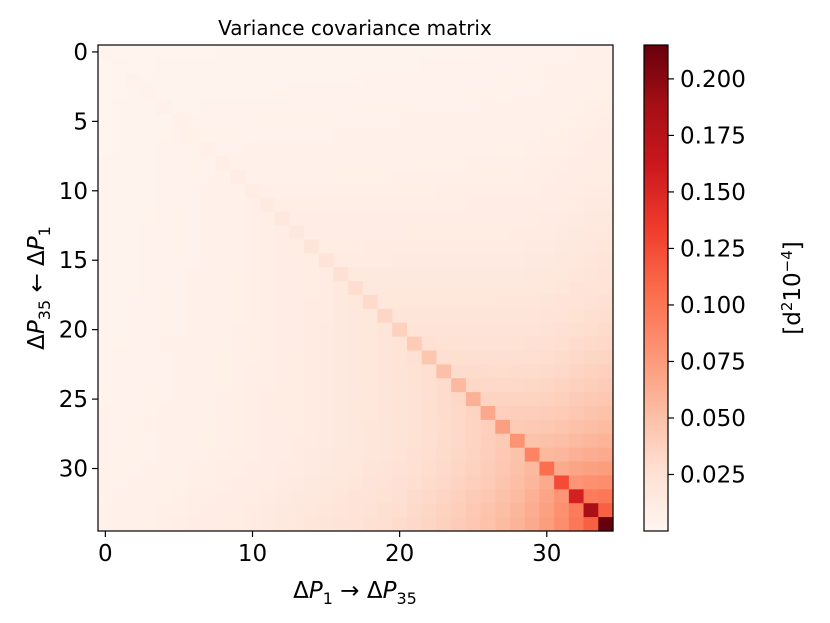  I want to click on y-tick-label: 10, so click(73, 192).